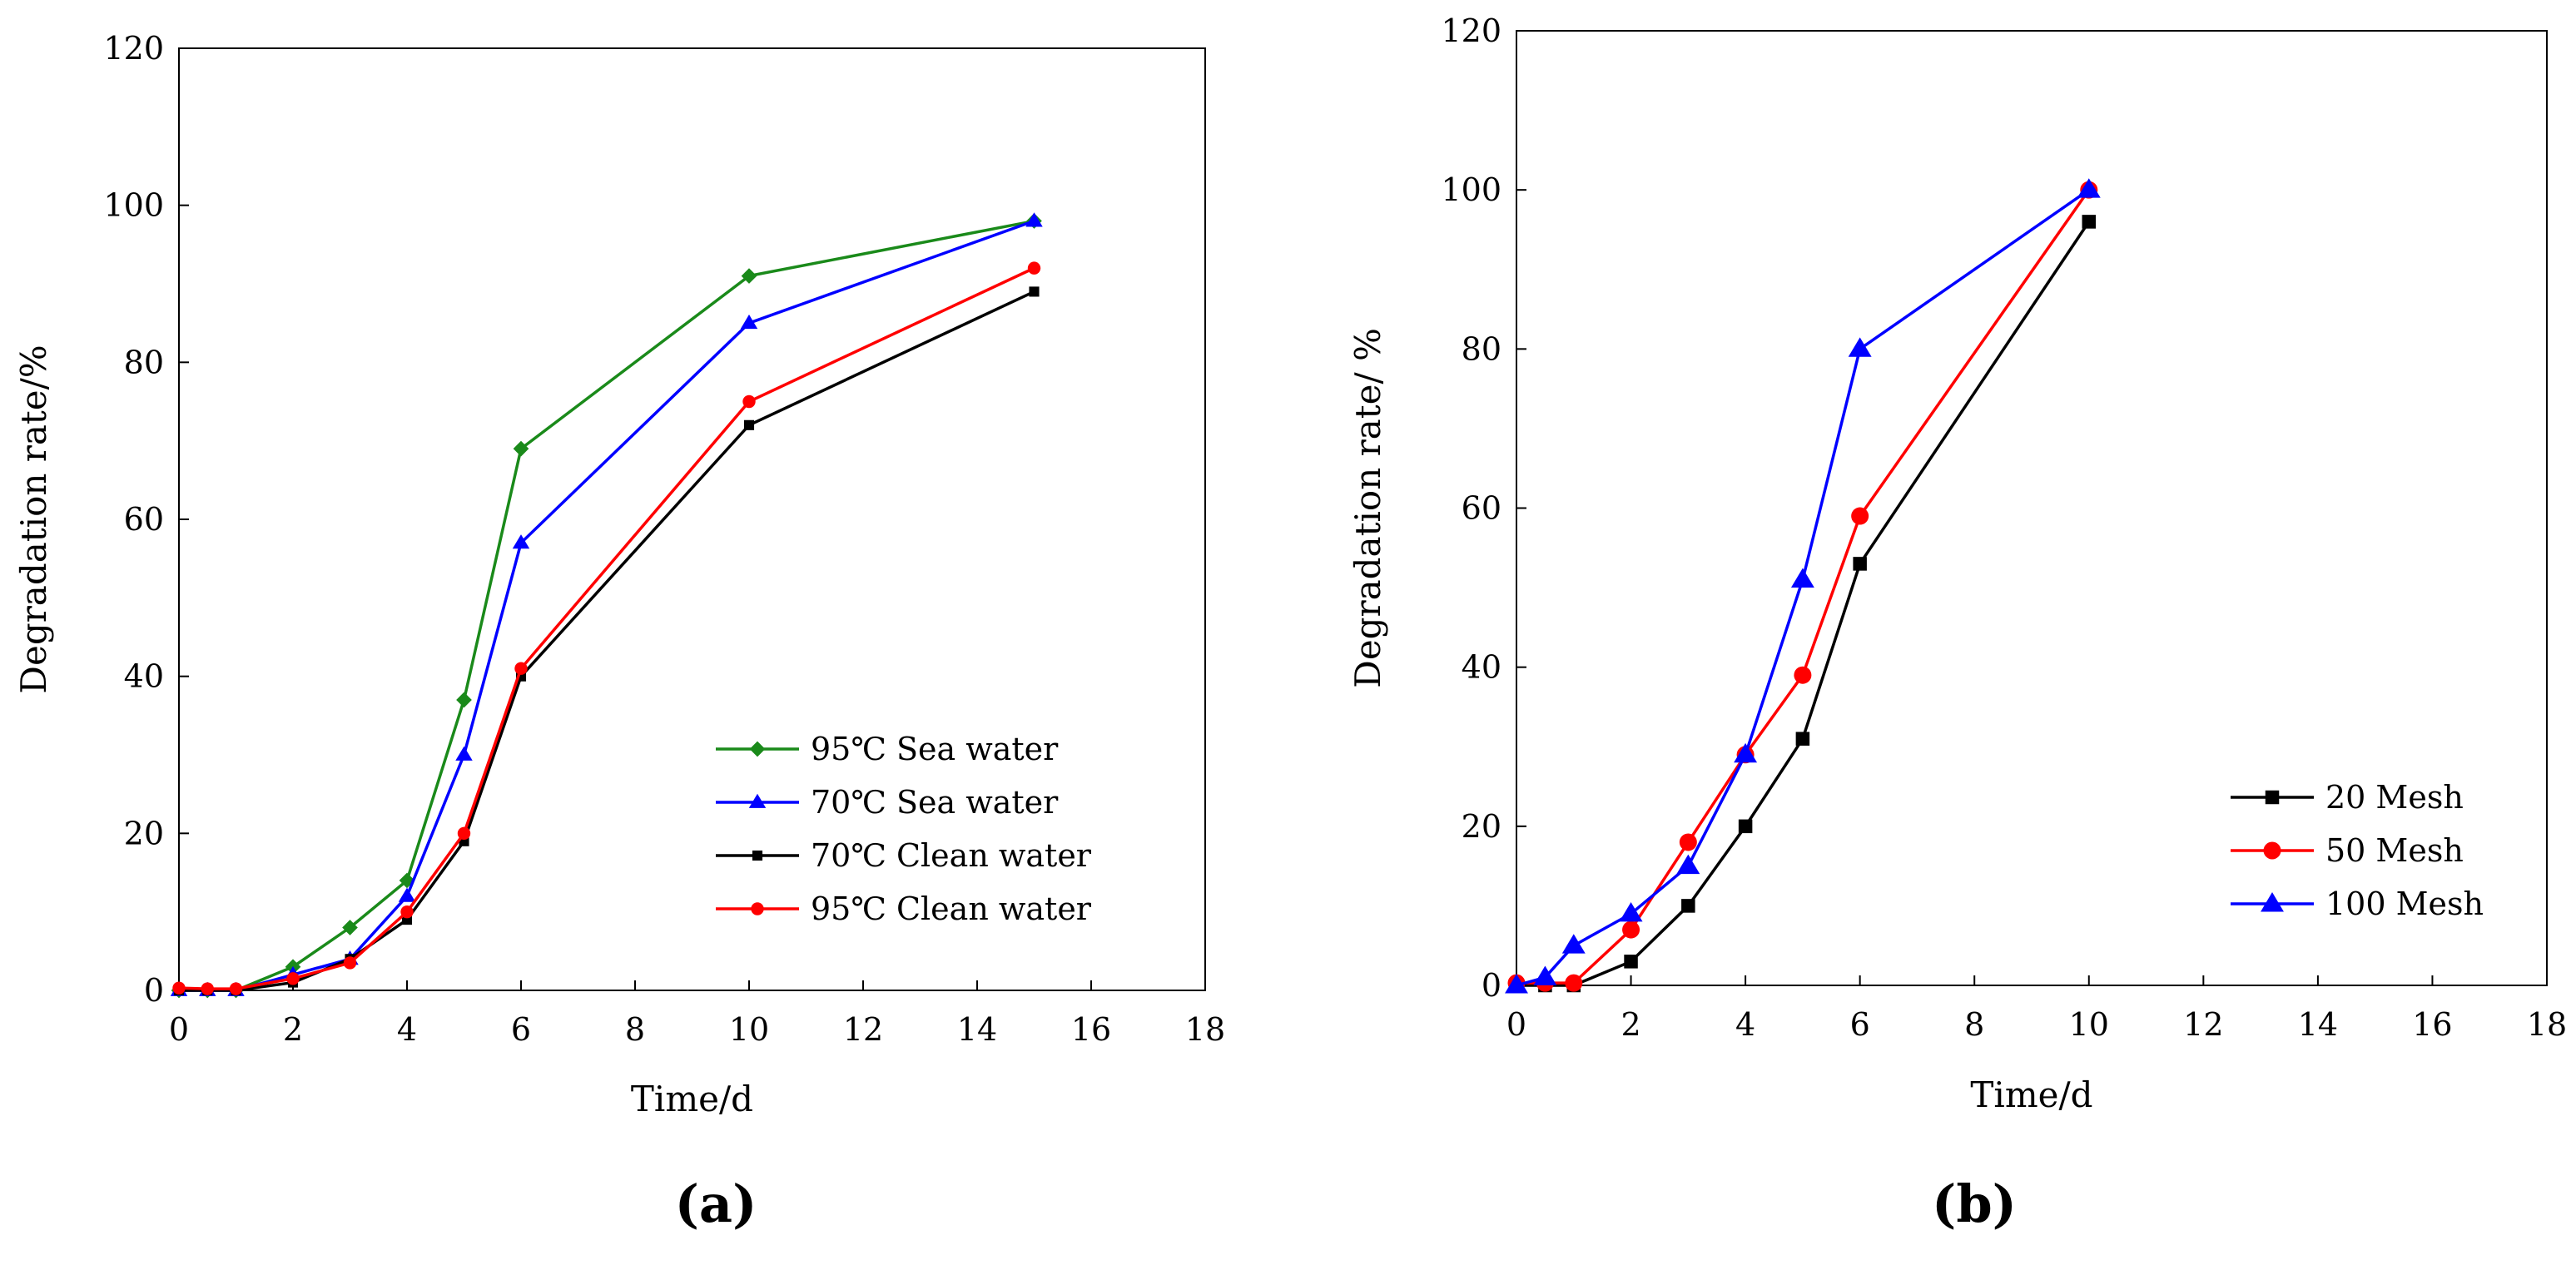 This screenshot has height=1280, width=2576. Describe the element at coordinates (33, 519) in the screenshot. I see `y-axis-title: Degradation rate/%` at that location.